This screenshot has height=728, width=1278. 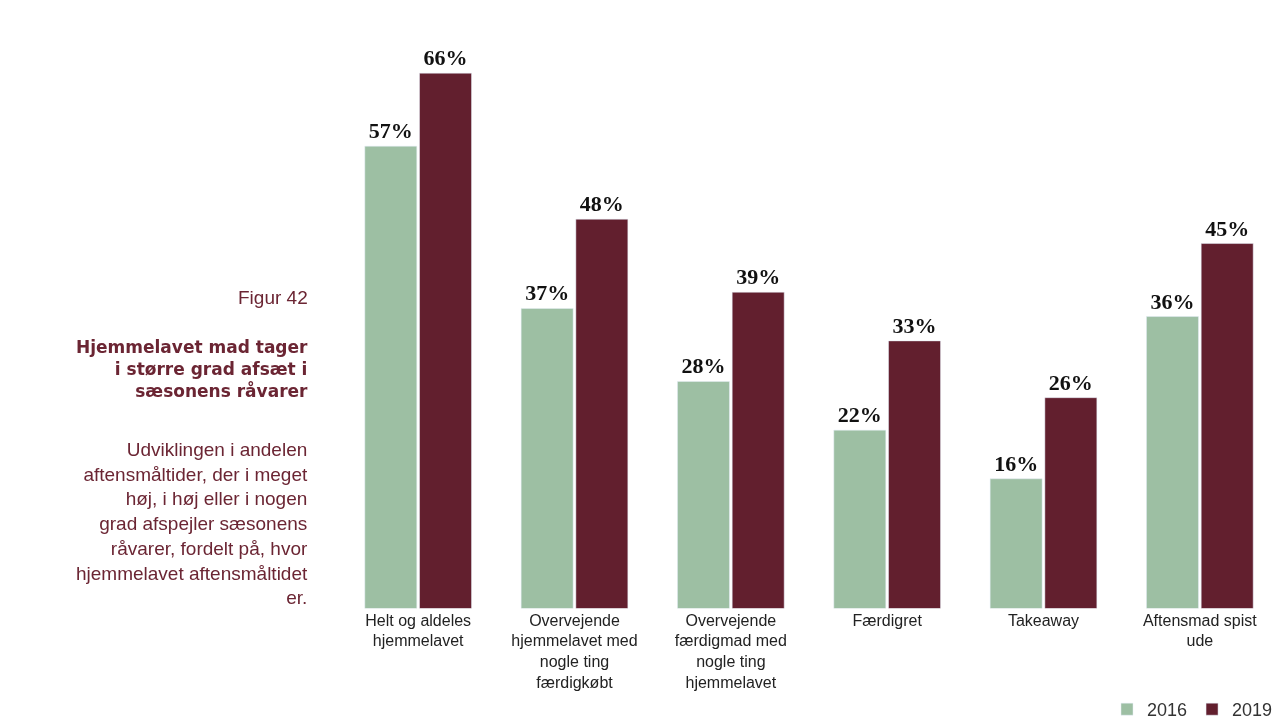 What do you see at coordinates (1167, 710) in the screenshot?
I see `legend-label: 2016` at bounding box center [1167, 710].